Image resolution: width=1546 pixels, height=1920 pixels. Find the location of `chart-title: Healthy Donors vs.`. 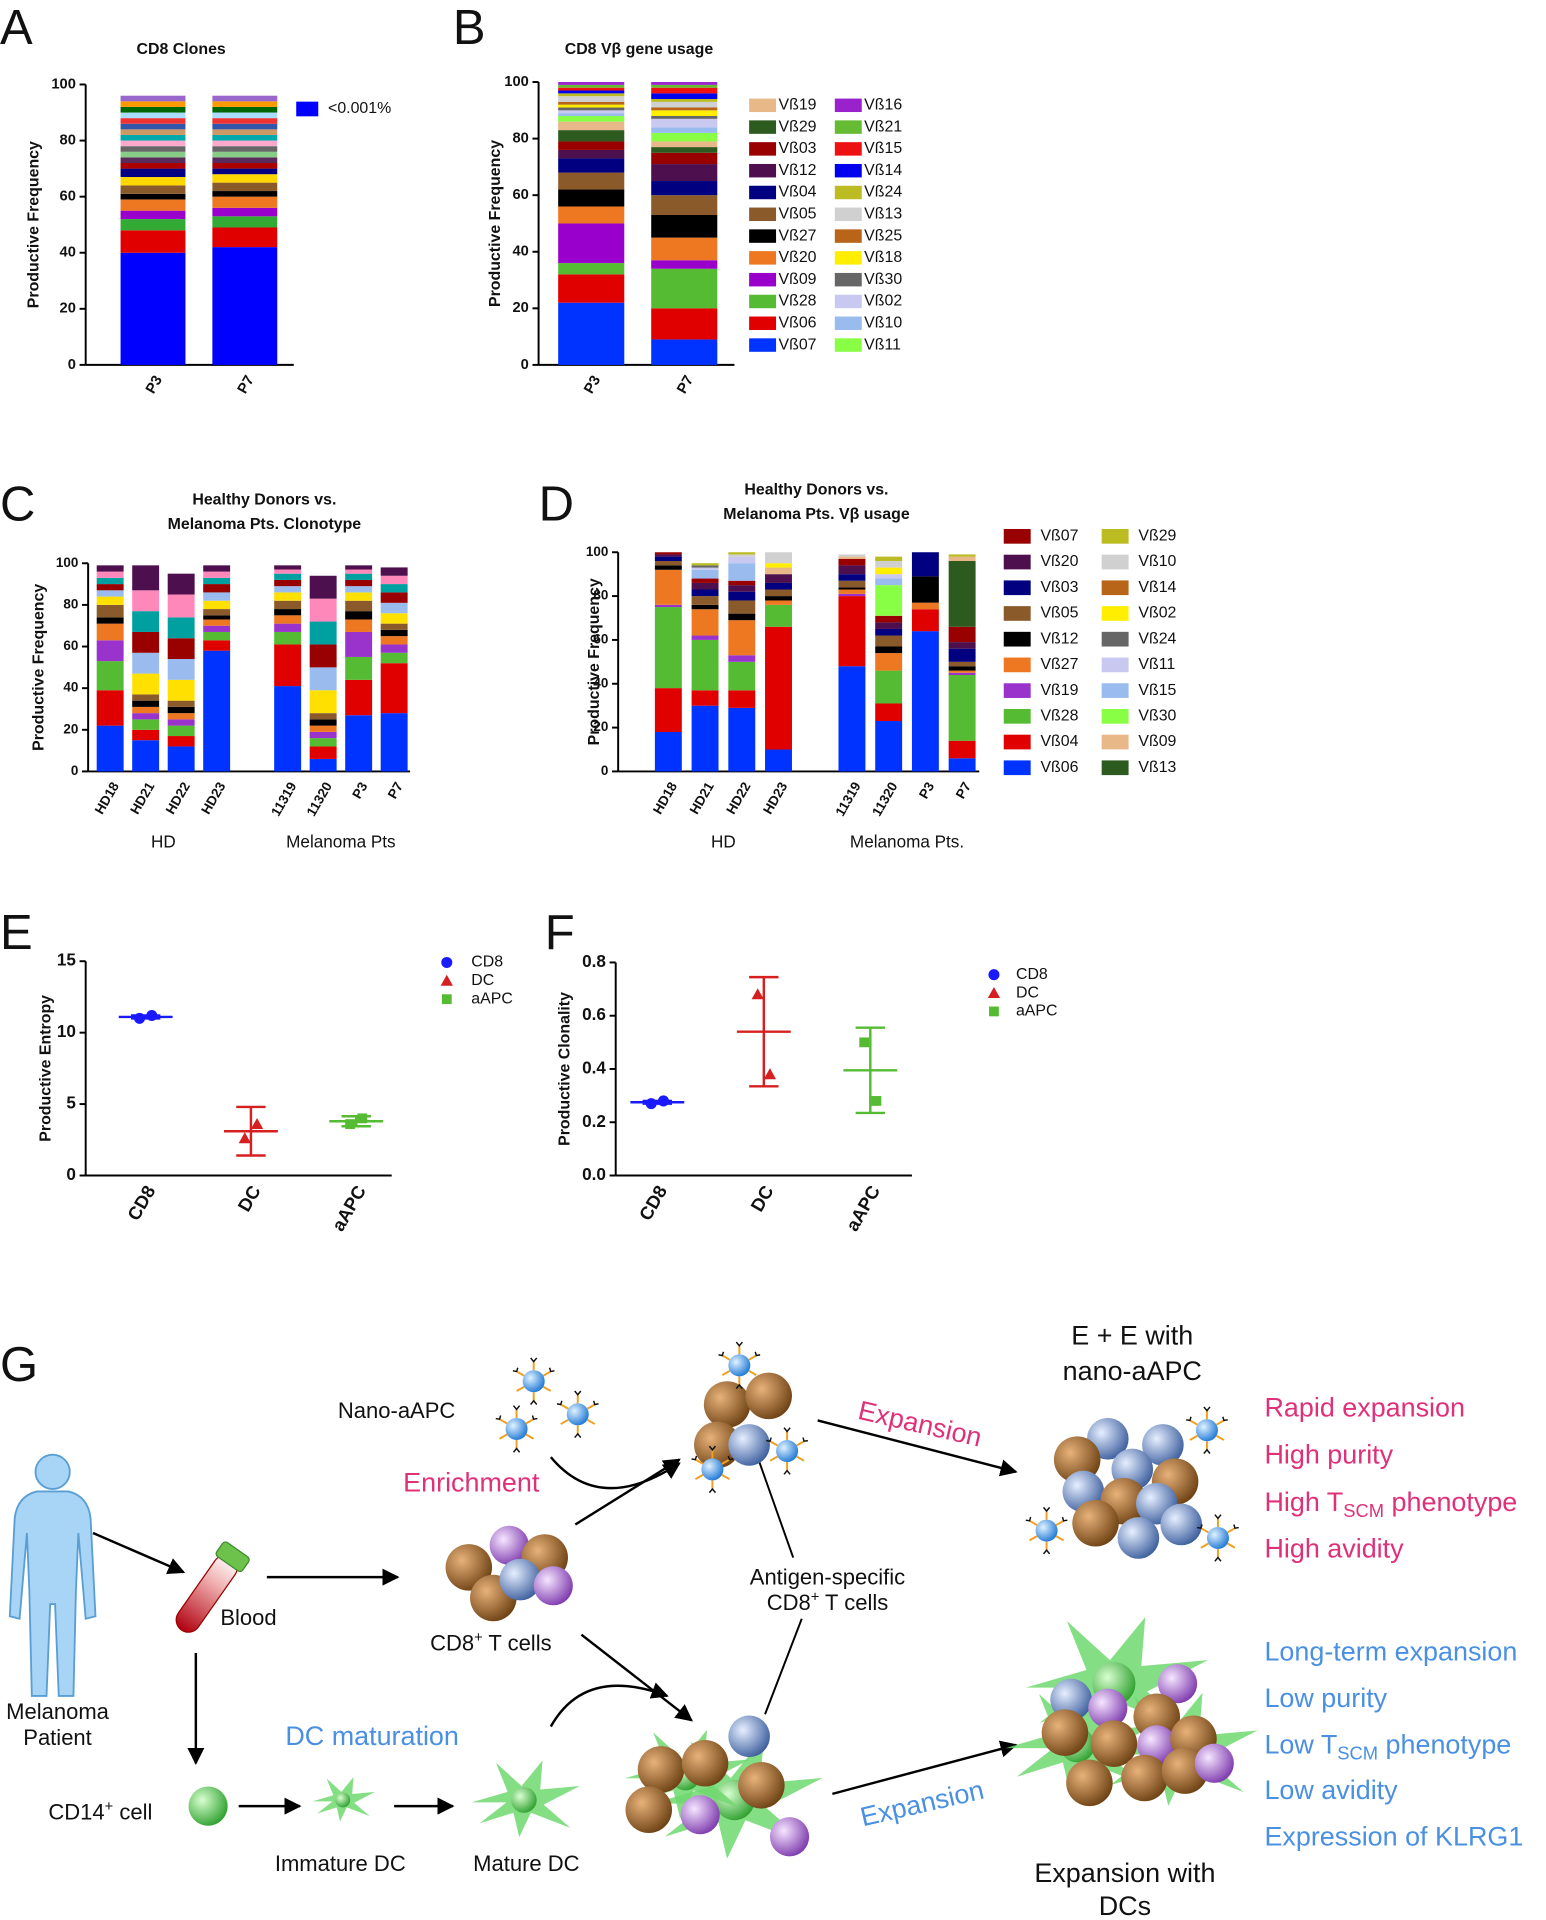

chart-title: Healthy Donors vs. is located at coordinates (264, 499).